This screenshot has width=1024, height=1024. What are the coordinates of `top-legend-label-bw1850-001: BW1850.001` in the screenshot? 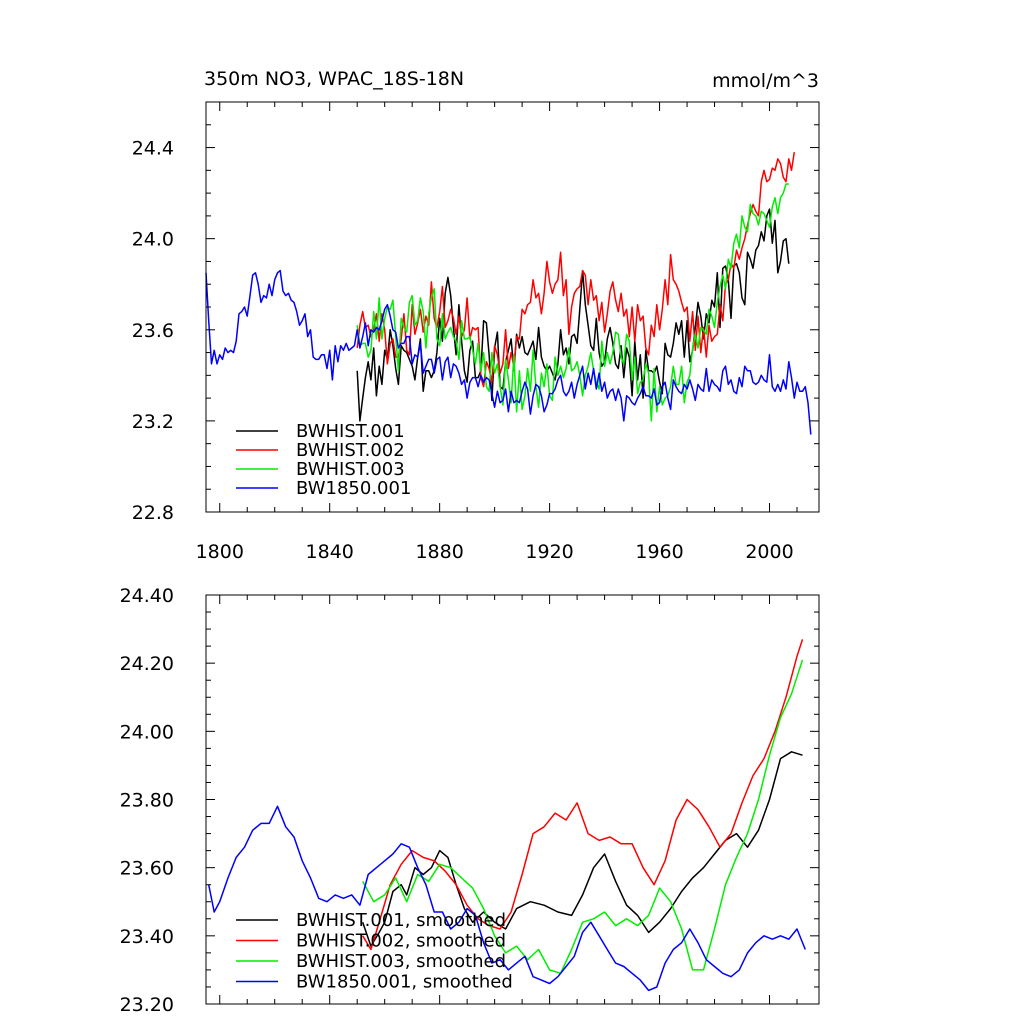 It's located at (353, 488).